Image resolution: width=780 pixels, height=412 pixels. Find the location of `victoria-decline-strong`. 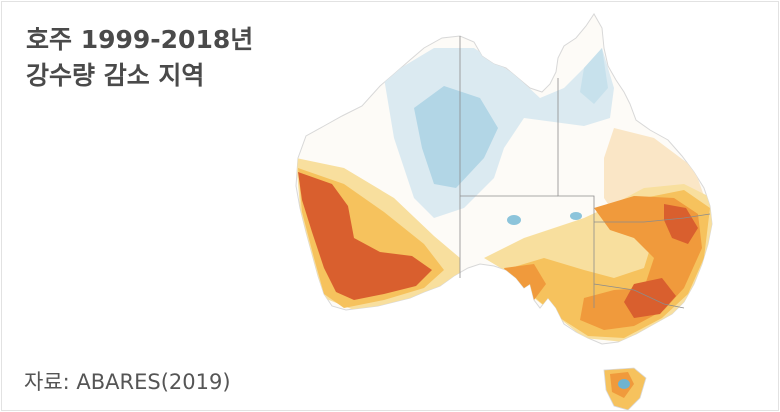

victoria-decline-strong is located at coordinates (650, 298).